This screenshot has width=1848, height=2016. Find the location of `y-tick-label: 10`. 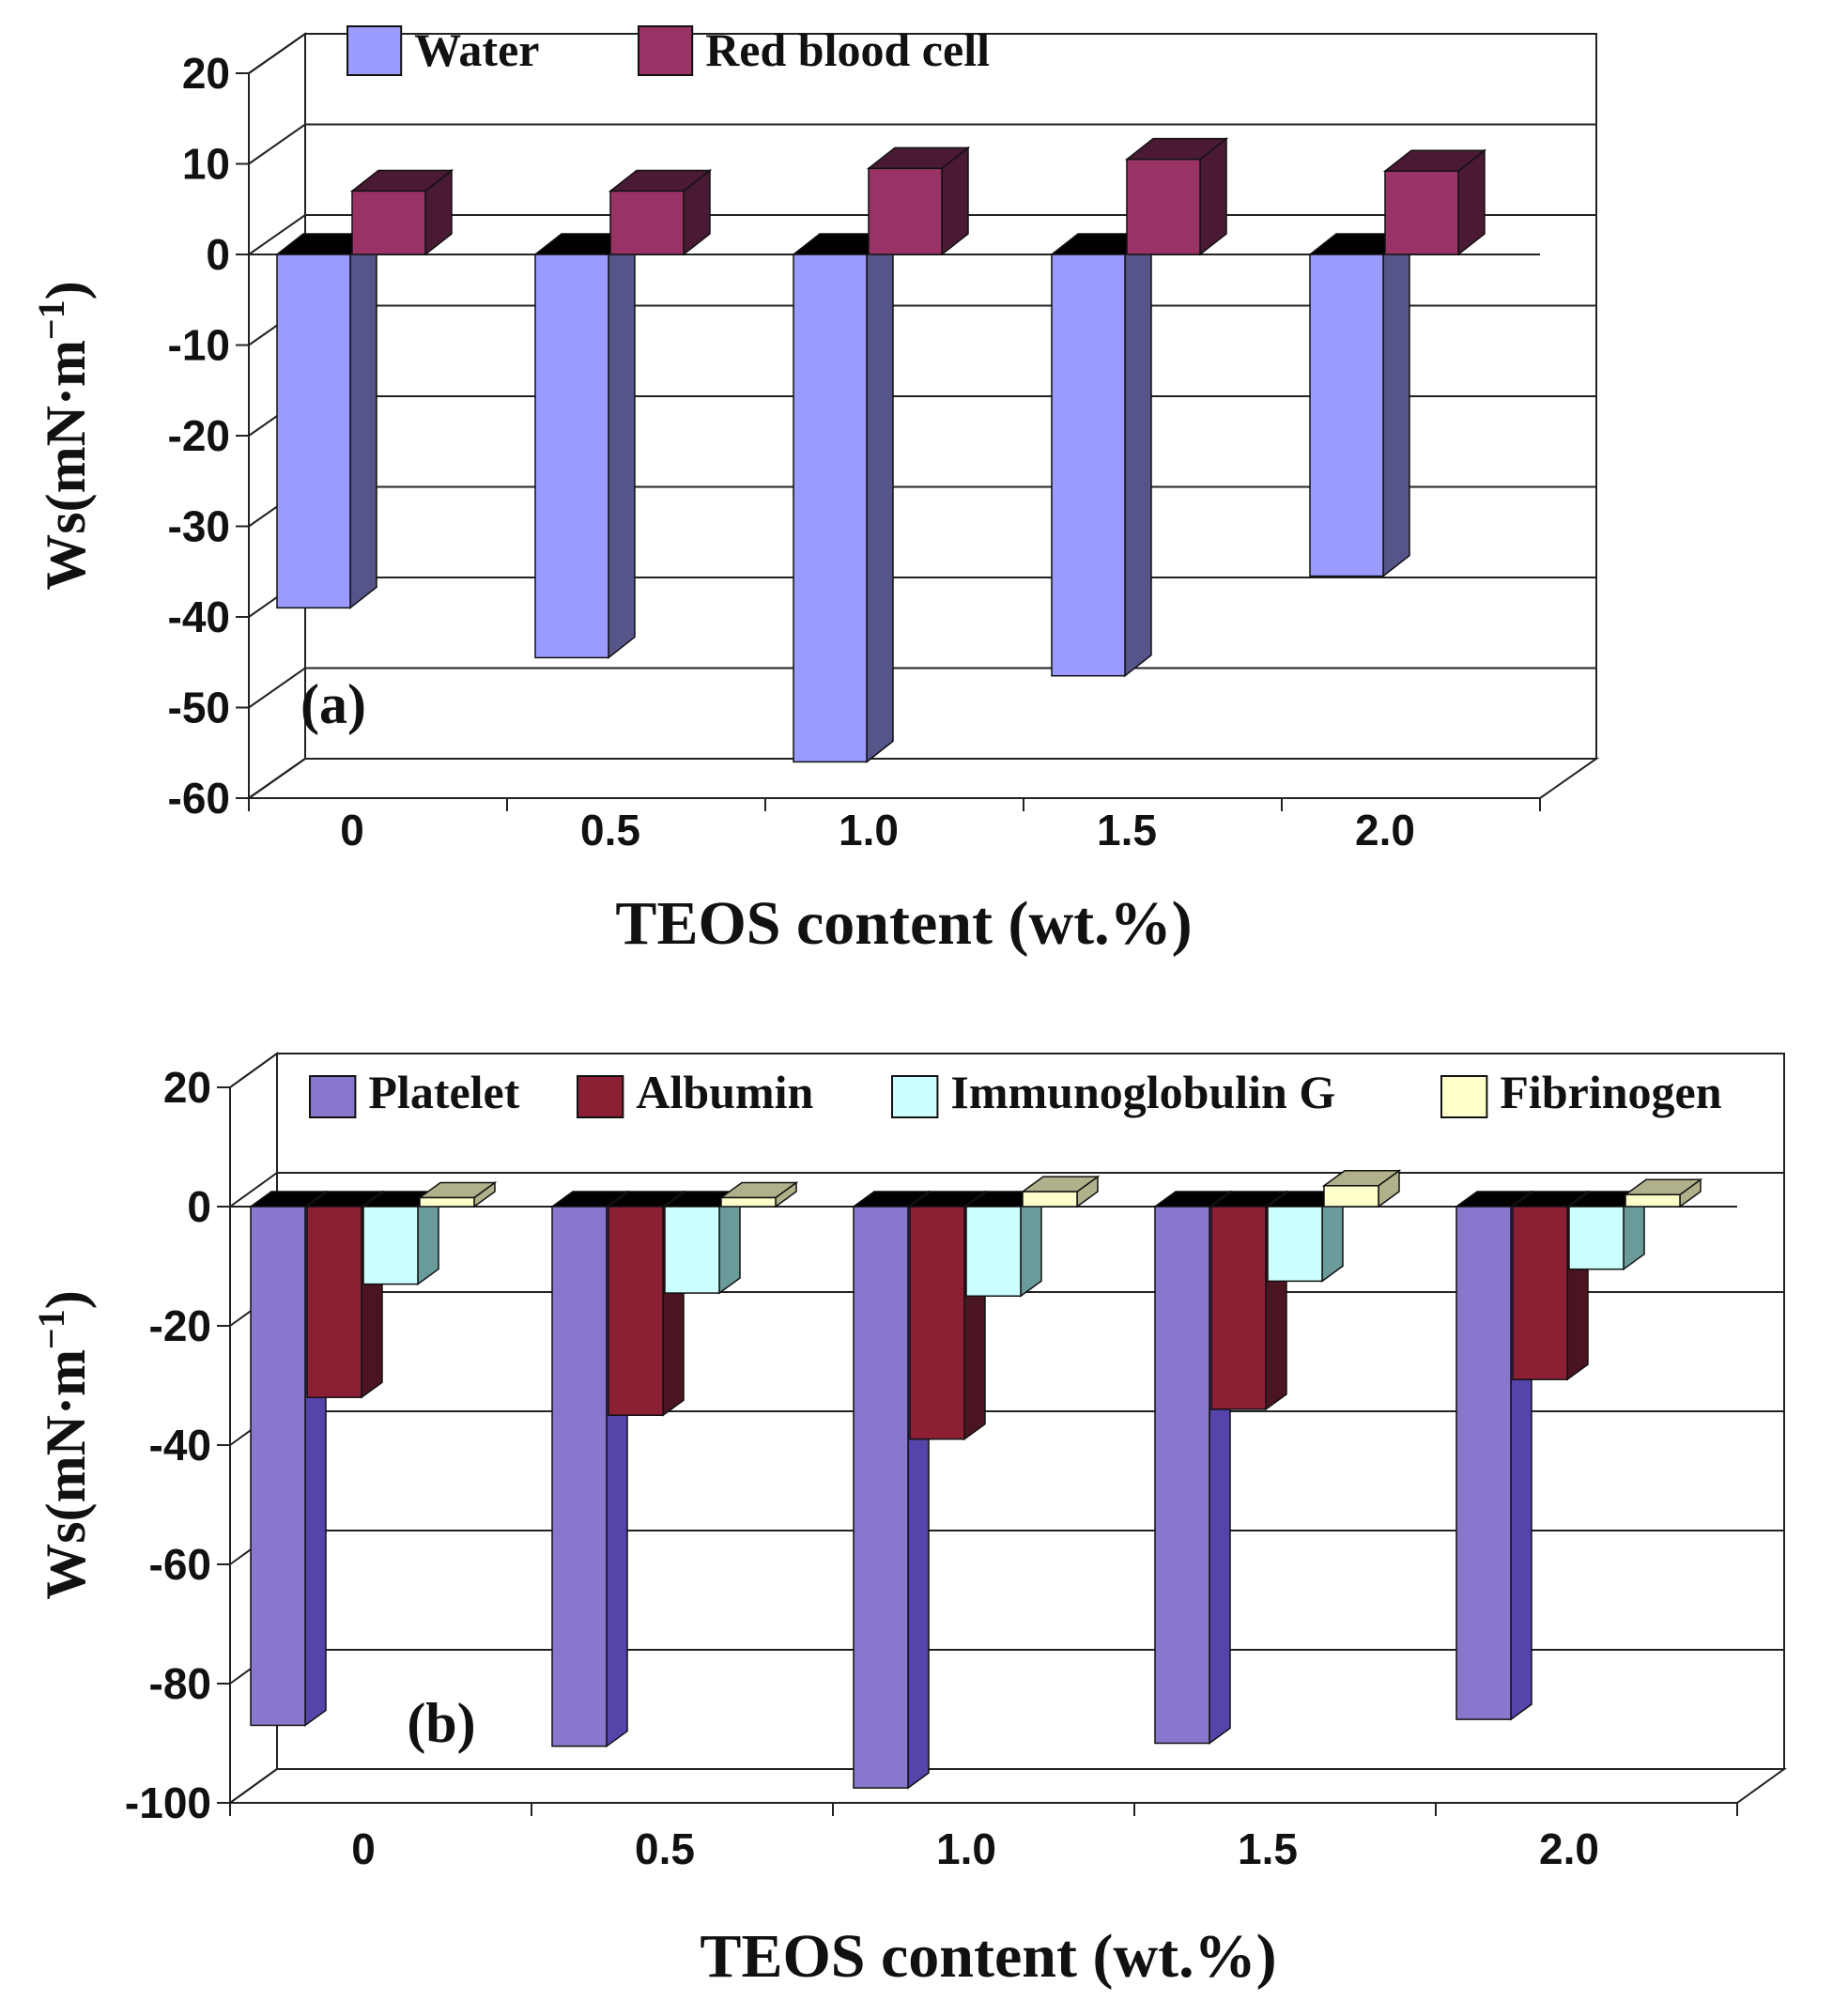

y-tick-label: 10 is located at coordinates (206, 164).